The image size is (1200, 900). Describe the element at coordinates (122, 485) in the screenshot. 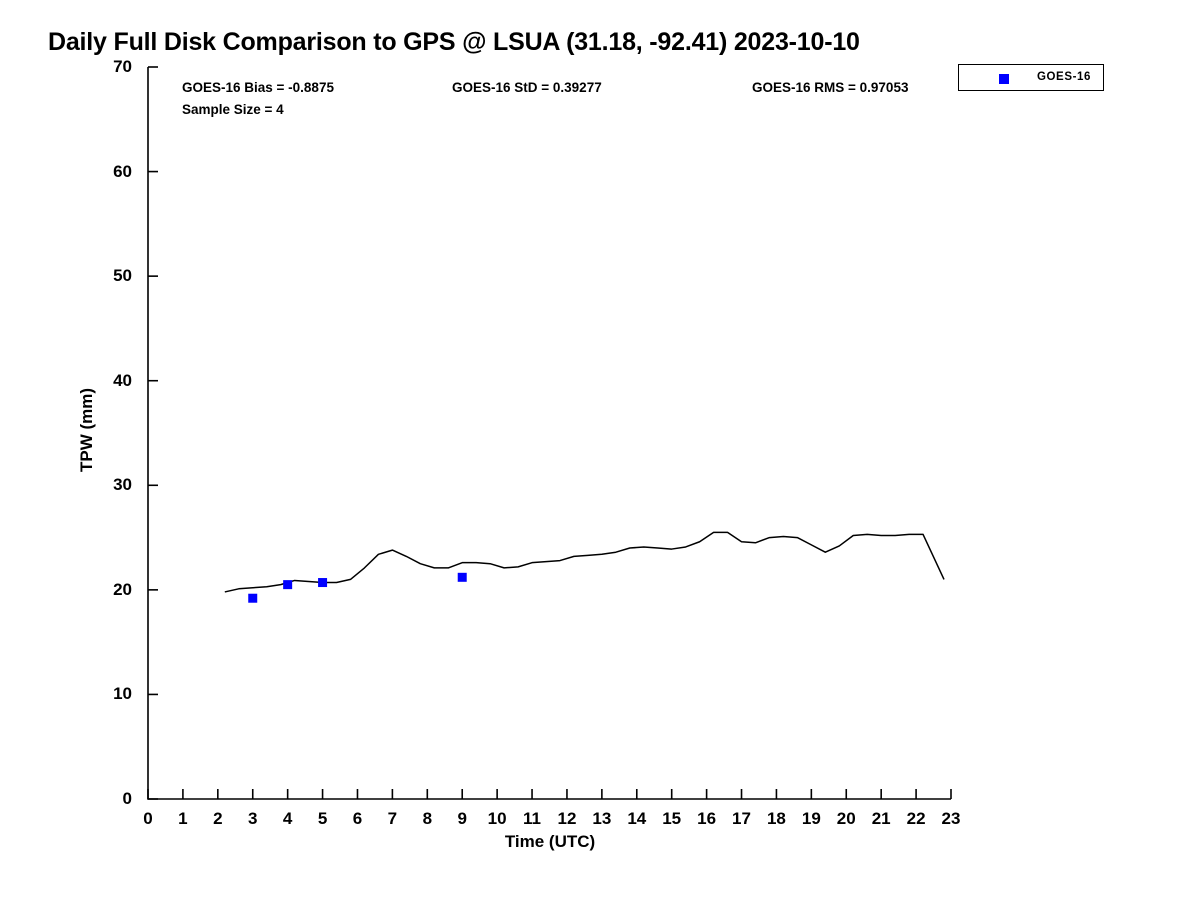

I see `y-axis-tick-label: 30` at that location.